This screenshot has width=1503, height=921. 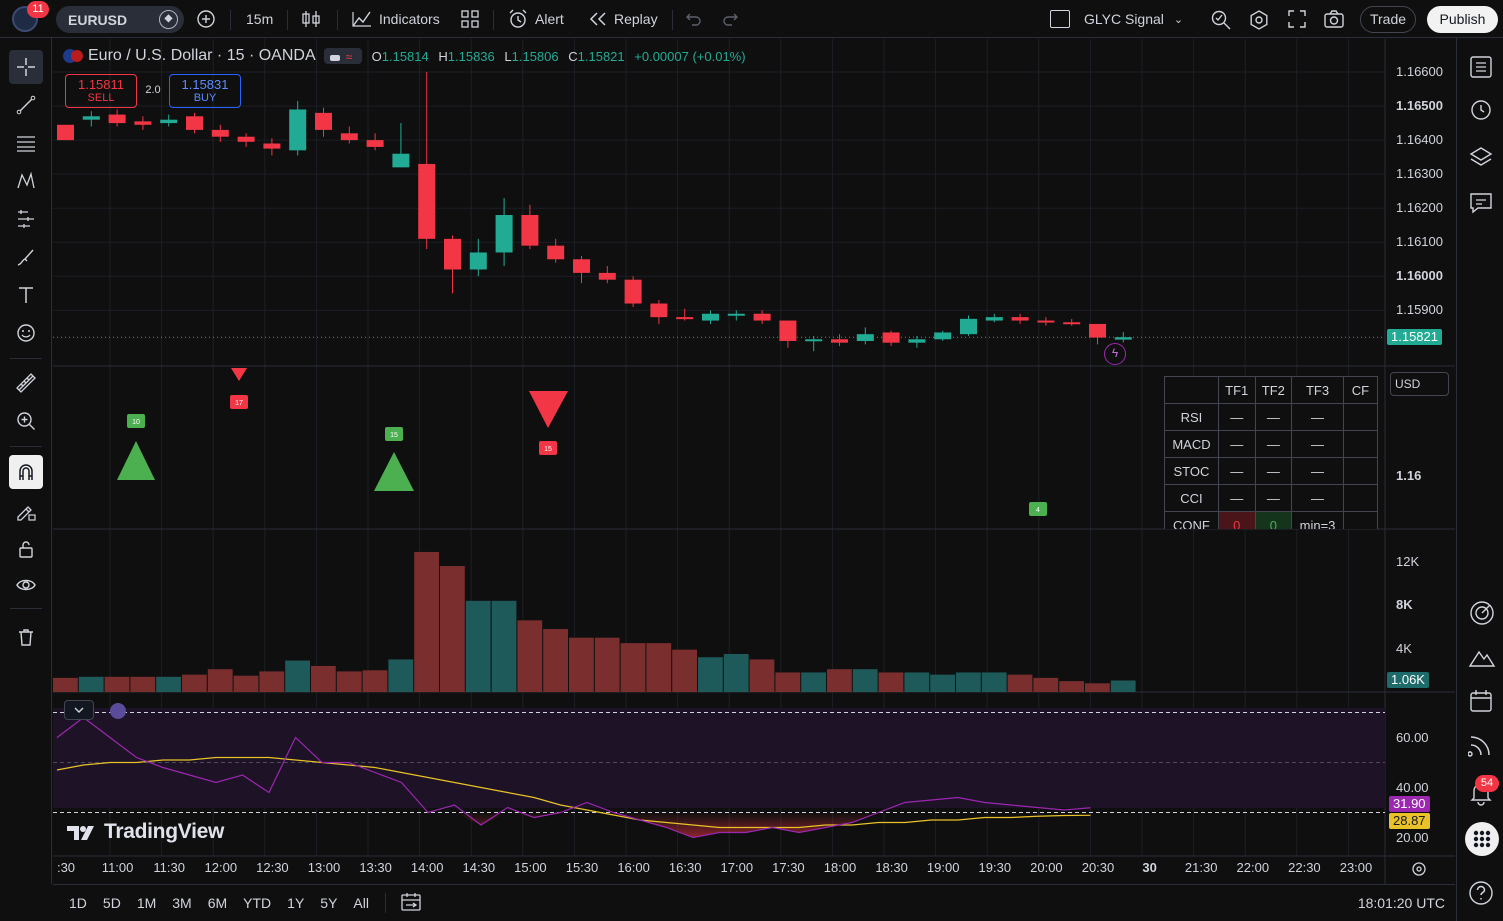 What do you see at coordinates (737, 867) in the screenshot?
I see `time-axis-label: 17:00` at bounding box center [737, 867].